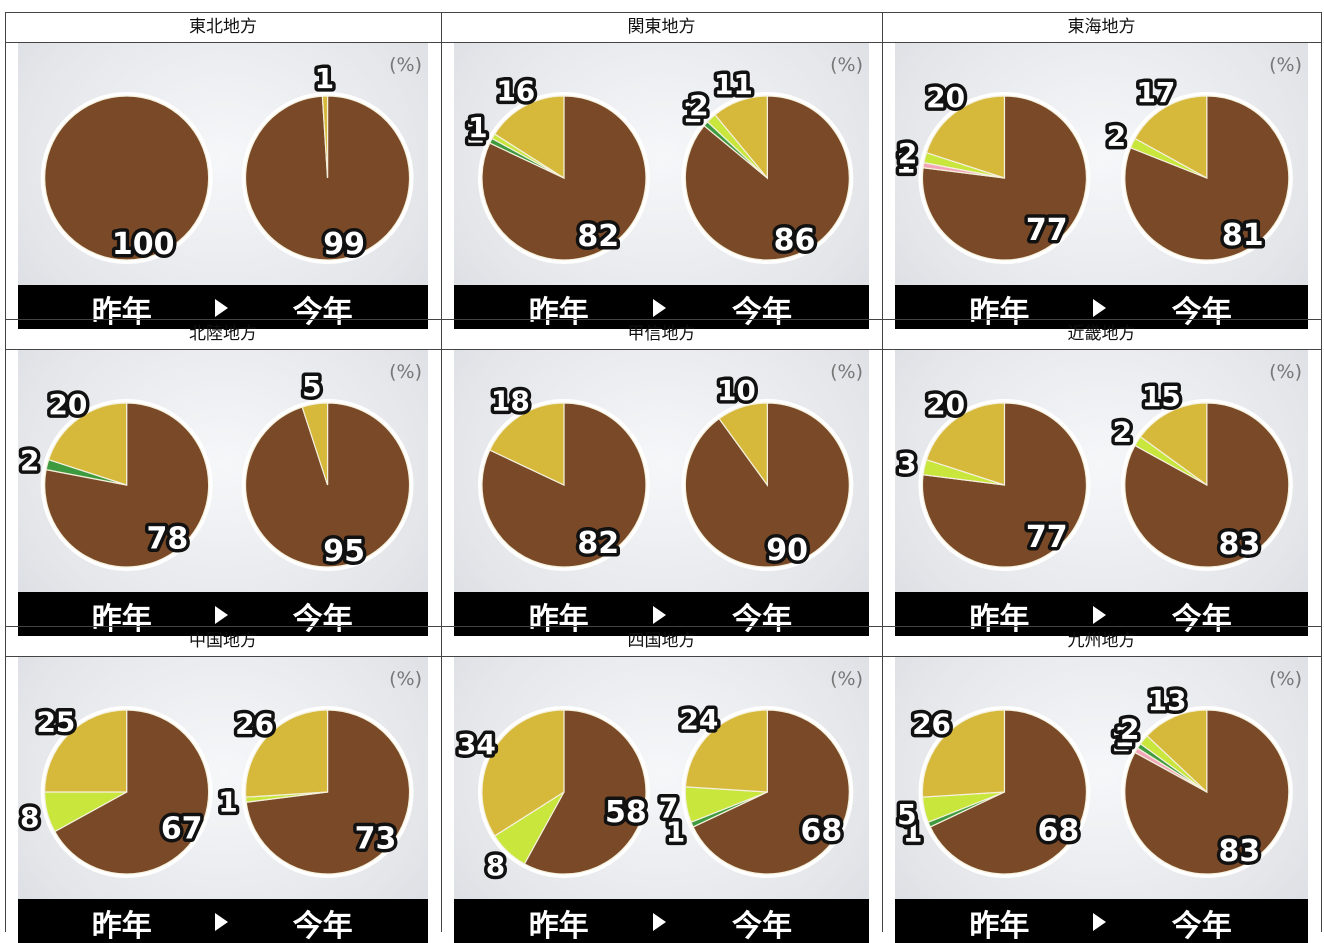  I want to click on region-title: 九州地方, so click(1101, 641).